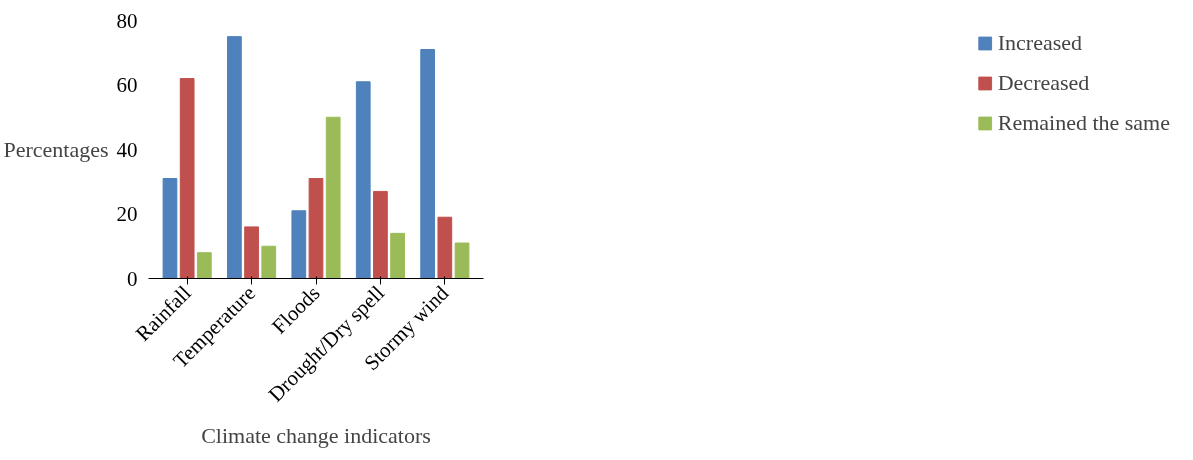 The height and width of the screenshot is (460, 1193). What do you see at coordinates (132, 278) in the screenshot?
I see `y-tick-label: 0` at bounding box center [132, 278].